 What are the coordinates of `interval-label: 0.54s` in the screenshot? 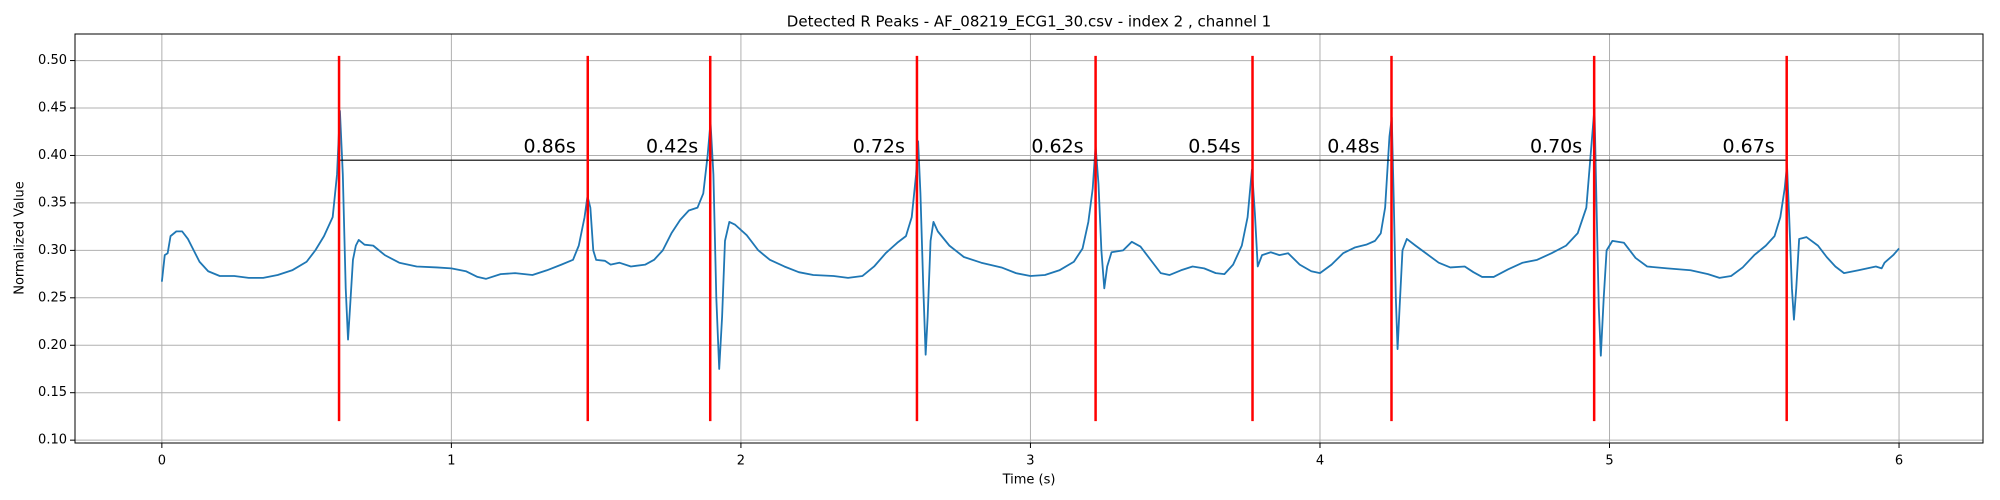 It's located at (1214, 147).